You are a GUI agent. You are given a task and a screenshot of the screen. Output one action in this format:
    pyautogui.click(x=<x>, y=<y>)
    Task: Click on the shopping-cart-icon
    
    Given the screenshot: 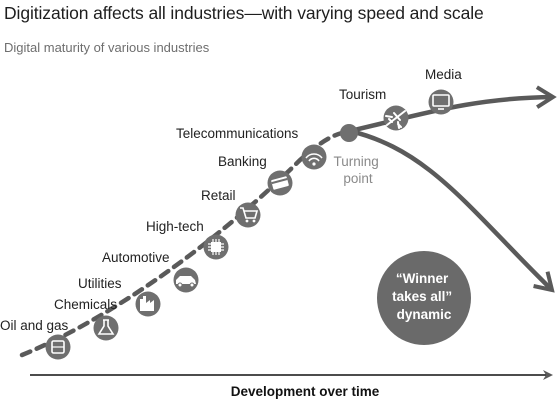 What is the action you would take?
    pyautogui.click(x=248, y=215)
    